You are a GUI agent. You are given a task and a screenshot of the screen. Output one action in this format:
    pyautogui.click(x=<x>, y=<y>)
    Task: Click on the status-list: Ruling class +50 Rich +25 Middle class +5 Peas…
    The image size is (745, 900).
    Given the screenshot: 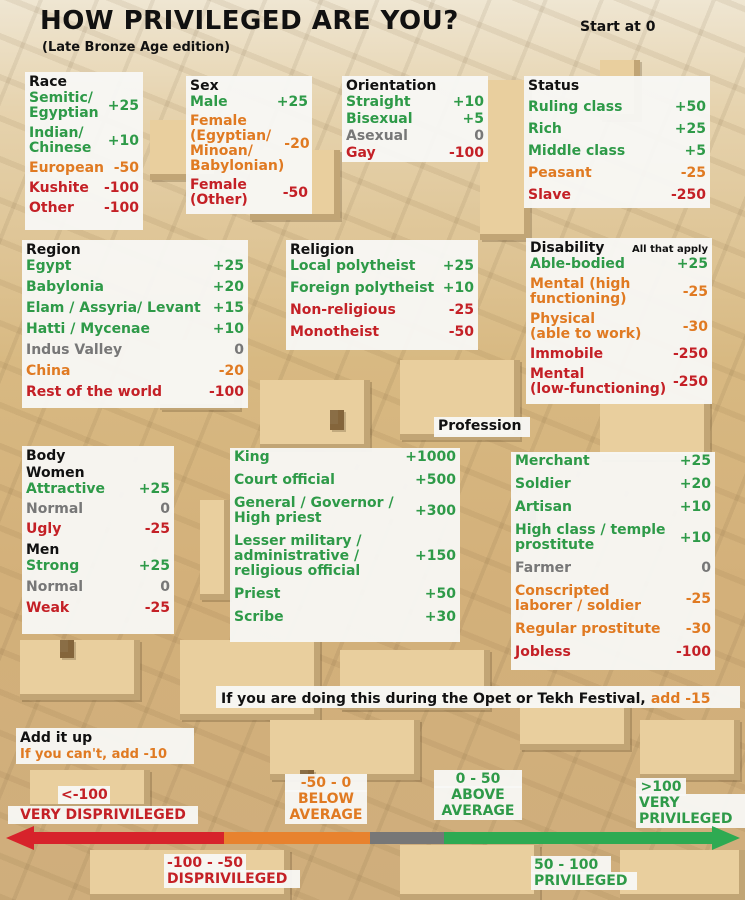 What is the action you would take?
    pyautogui.click(x=617, y=151)
    